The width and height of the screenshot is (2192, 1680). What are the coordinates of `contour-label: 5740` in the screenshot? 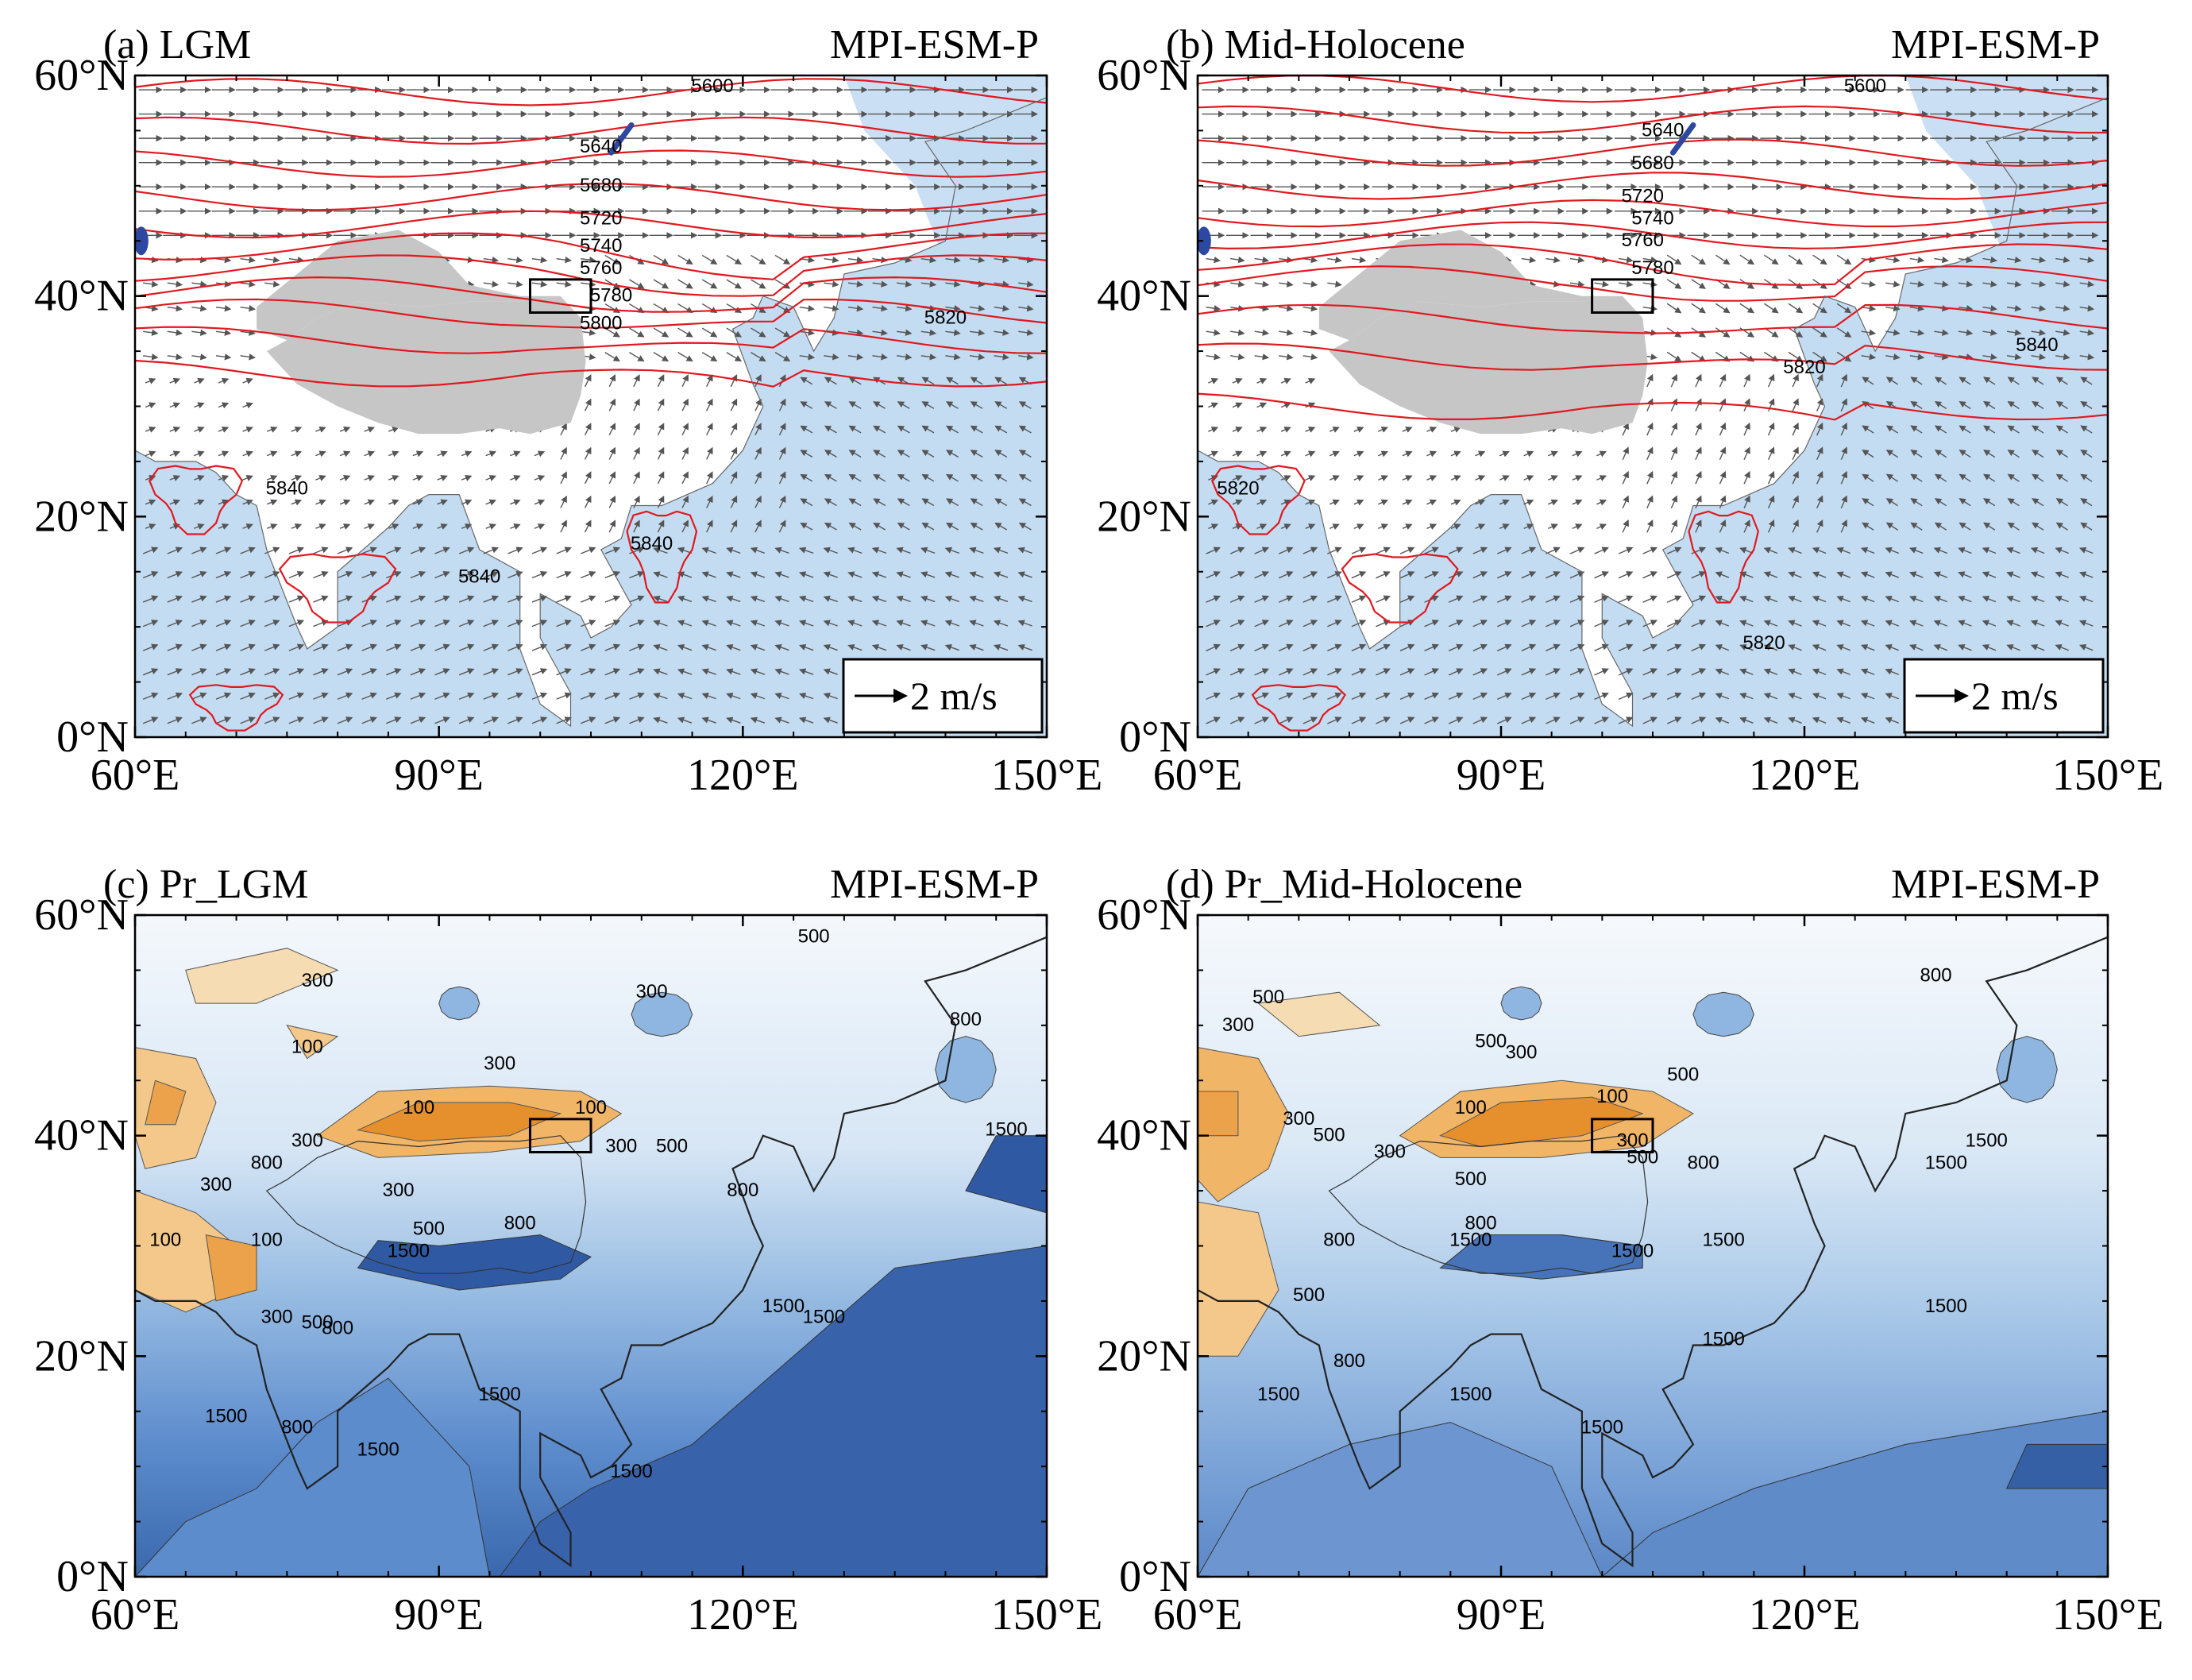 It's located at (1652, 218).